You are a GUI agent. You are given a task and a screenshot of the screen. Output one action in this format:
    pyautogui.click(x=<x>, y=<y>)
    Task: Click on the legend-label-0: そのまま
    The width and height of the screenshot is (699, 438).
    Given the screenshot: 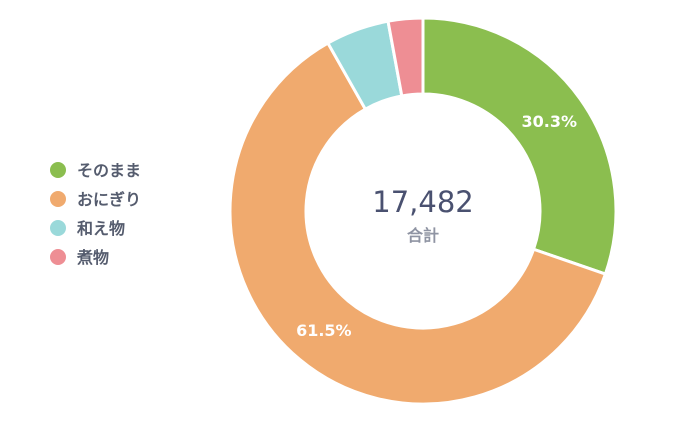 What is the action you would take?
    pyautogui.click(x=109, y=170)
    